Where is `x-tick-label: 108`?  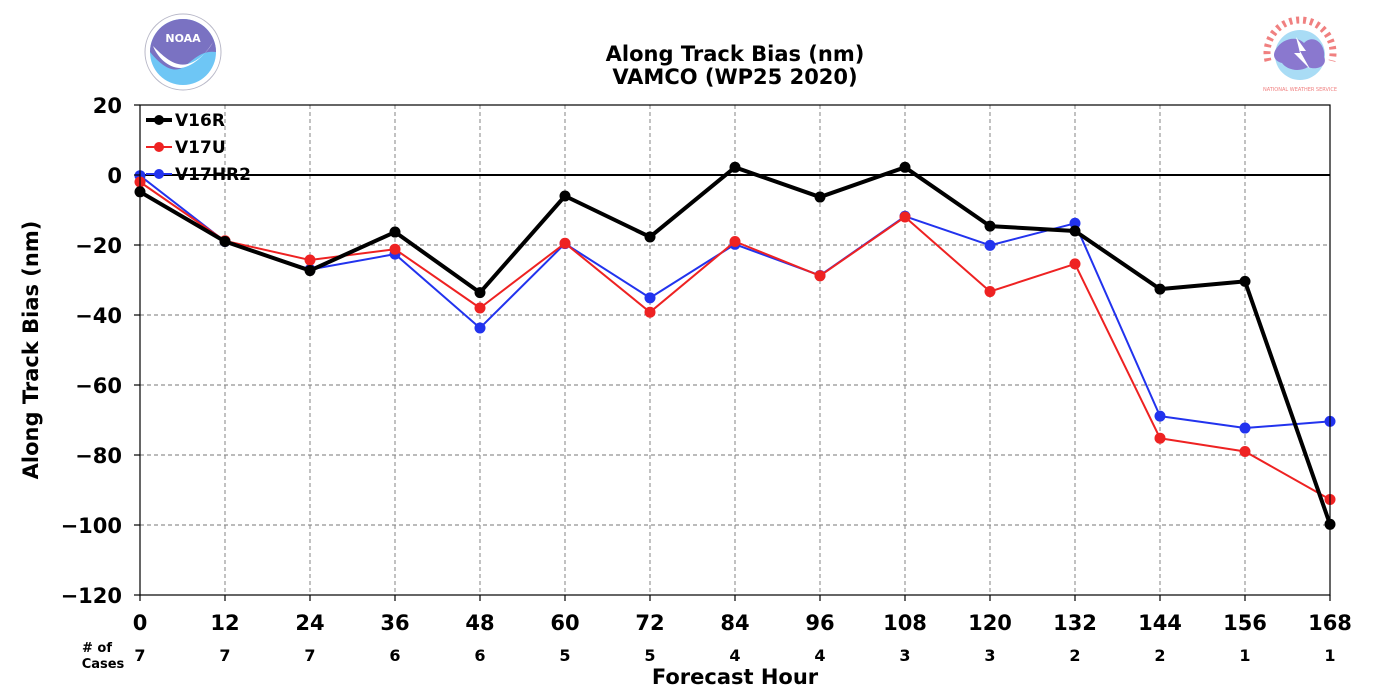 x-tick-label: 108 is located at coordinates (905, 623).